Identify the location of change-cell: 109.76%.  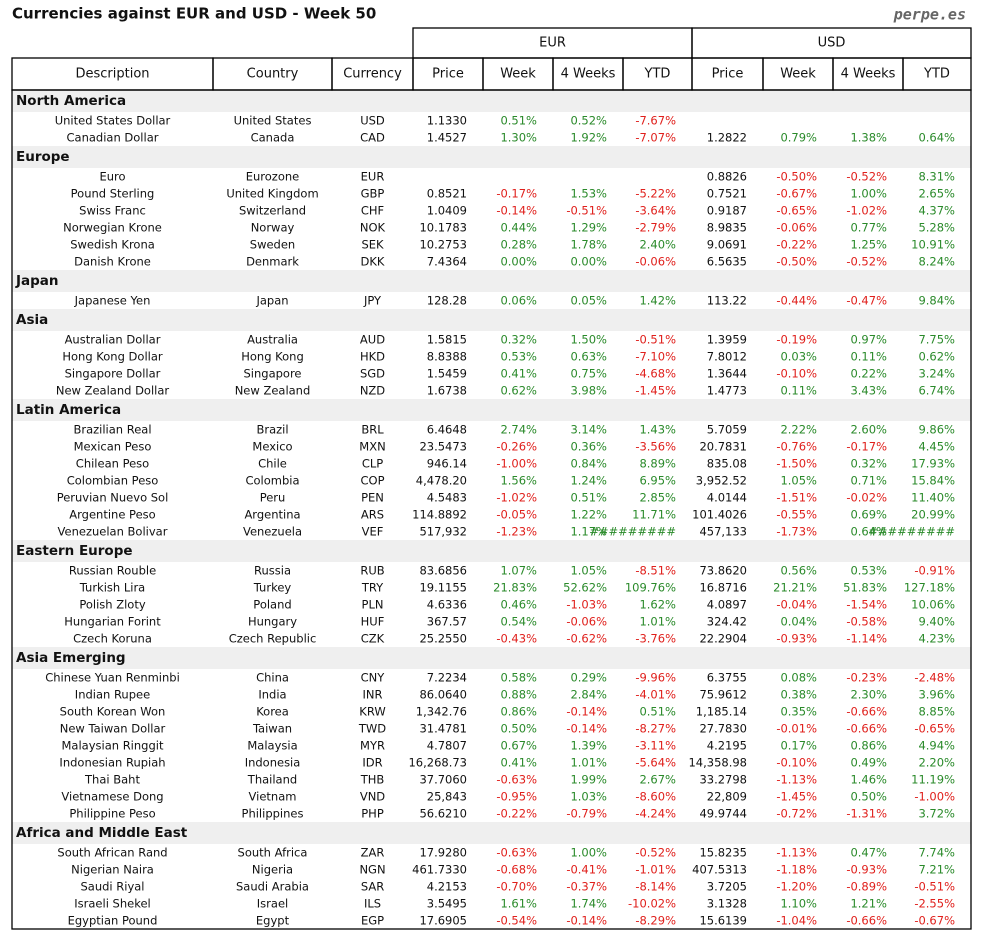
(650, 588).